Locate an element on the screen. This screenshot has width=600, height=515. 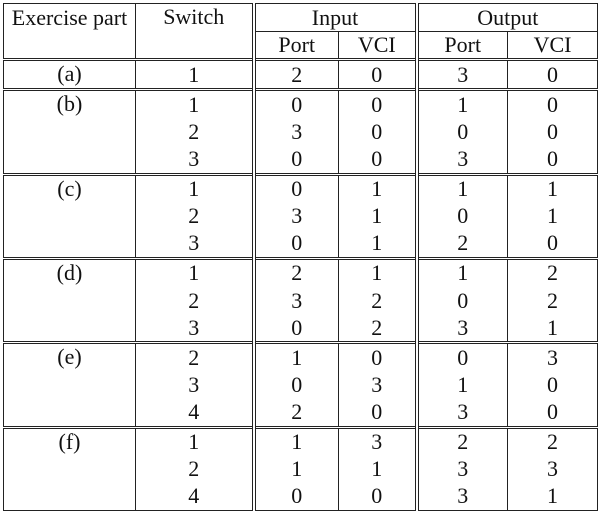
header-output-port: Port is located at coordinates (462, 46).